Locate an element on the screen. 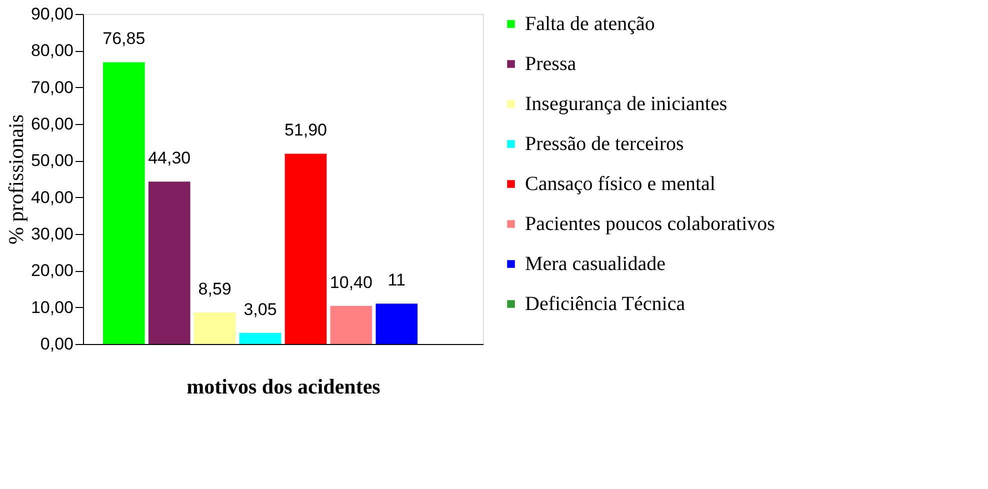 The width and height of the screenshot is (988, 489). y-tick-label: 80,00 is located at coordinates (52, 50).